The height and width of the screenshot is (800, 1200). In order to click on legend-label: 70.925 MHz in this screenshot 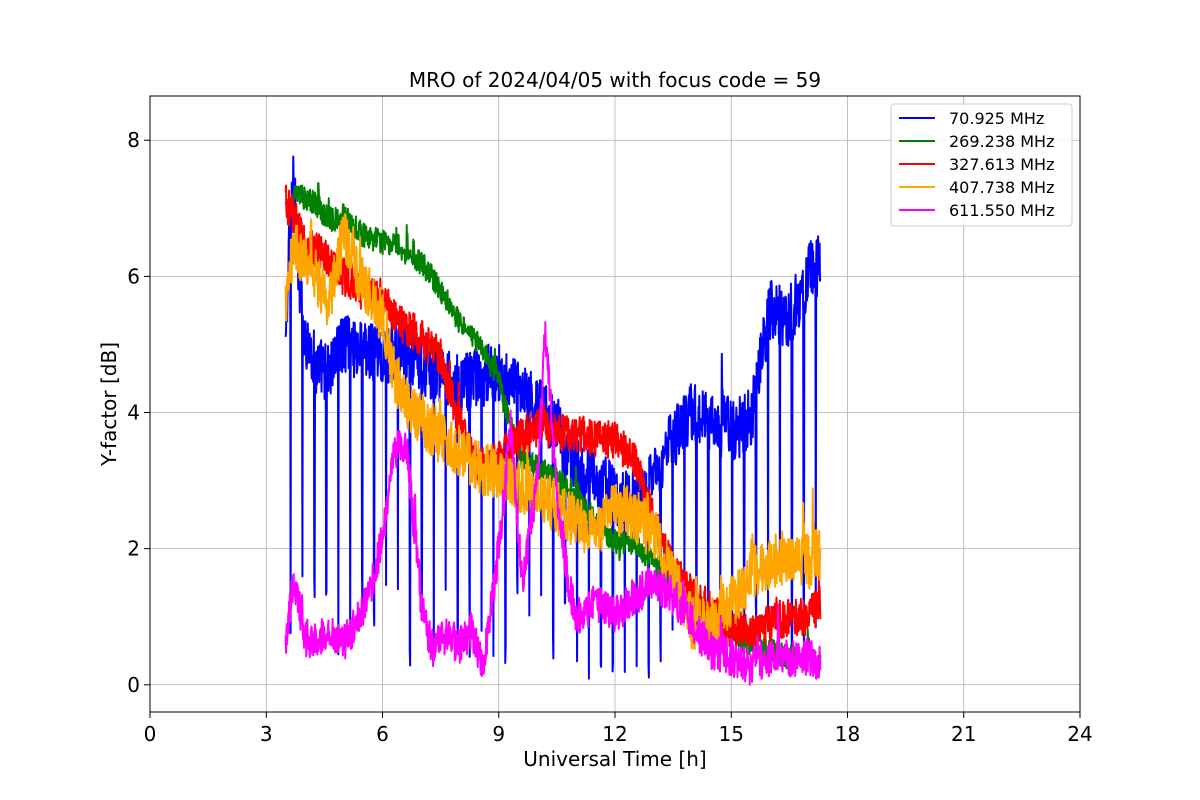, I will do `click(996, 118)`.